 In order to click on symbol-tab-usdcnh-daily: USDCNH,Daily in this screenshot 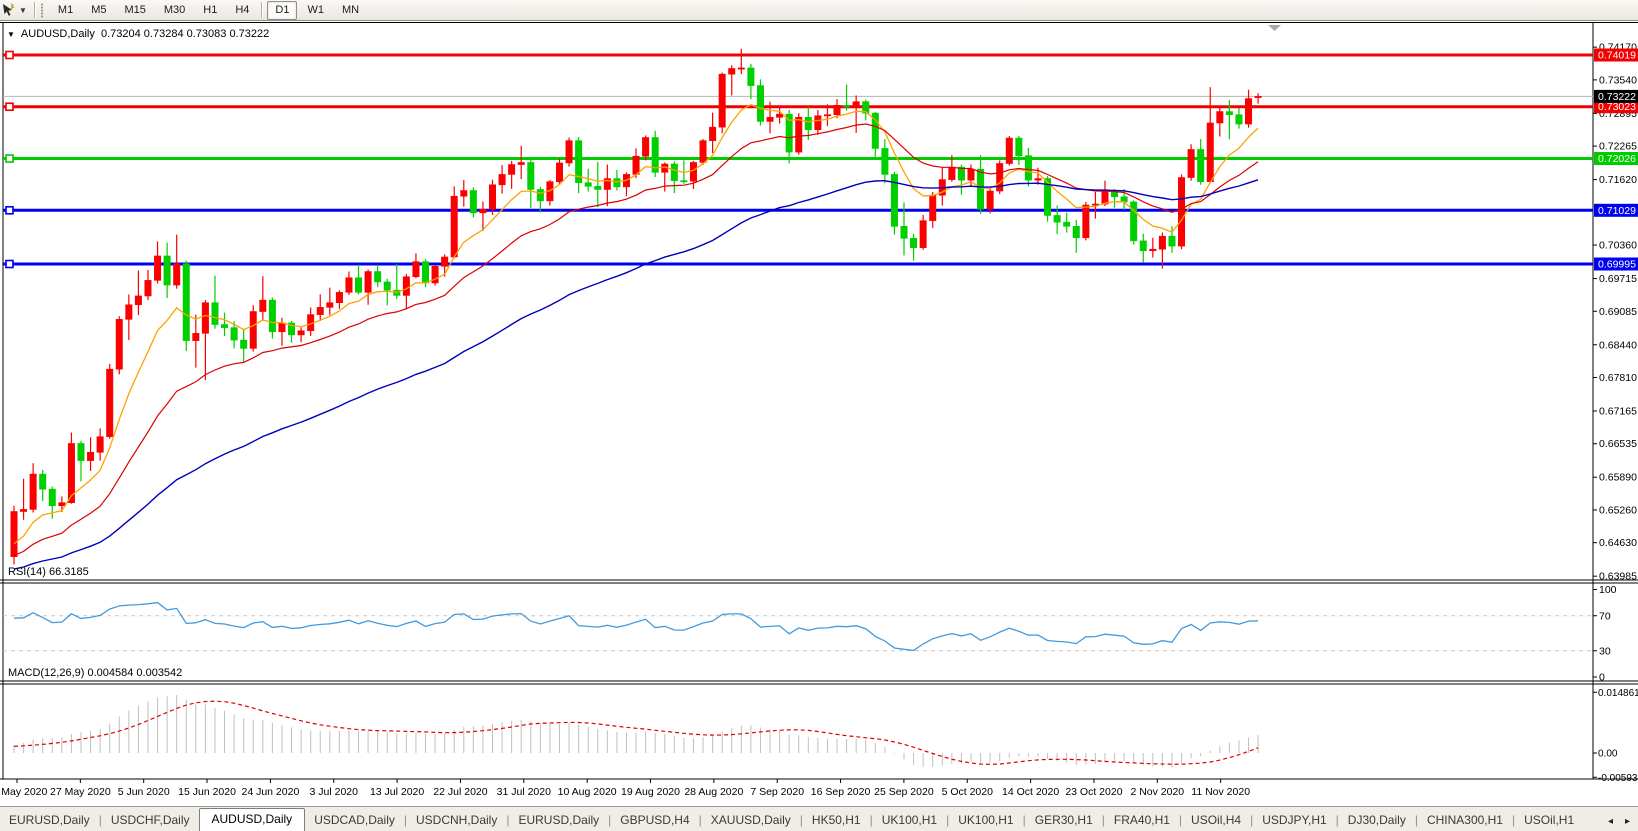, I will do `click(457, 820)`.